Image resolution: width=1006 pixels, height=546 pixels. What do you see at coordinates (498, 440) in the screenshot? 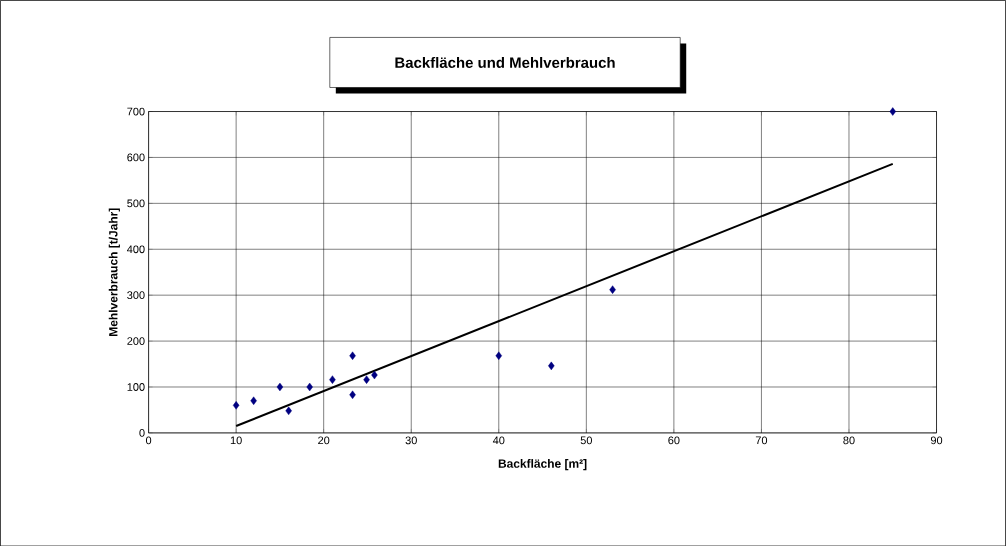
I see `x-tick-label: 40` at bounding box center [498, 440].